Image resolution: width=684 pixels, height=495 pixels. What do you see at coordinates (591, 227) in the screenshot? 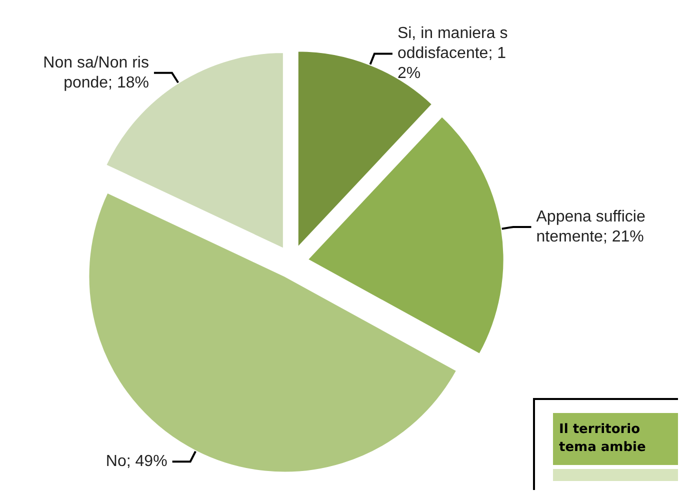
I see `slice-label: Appena sufficientemente; 21%` at bounding box center [591, 227].